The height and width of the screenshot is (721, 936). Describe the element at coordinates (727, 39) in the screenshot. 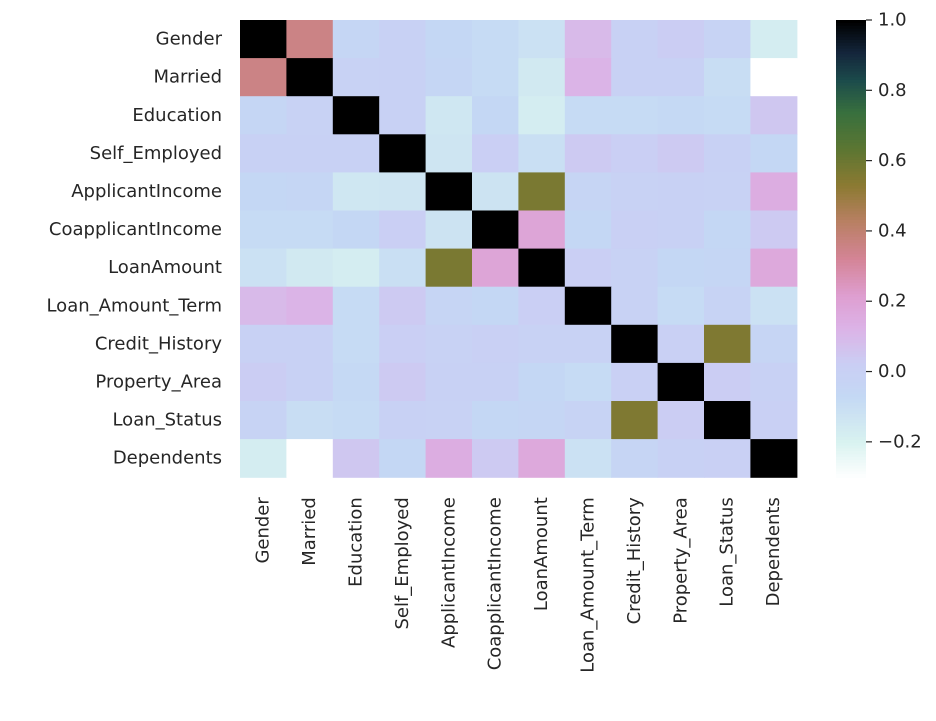

I see `heatmap-cell-Gender-Loan_Status` at that location.